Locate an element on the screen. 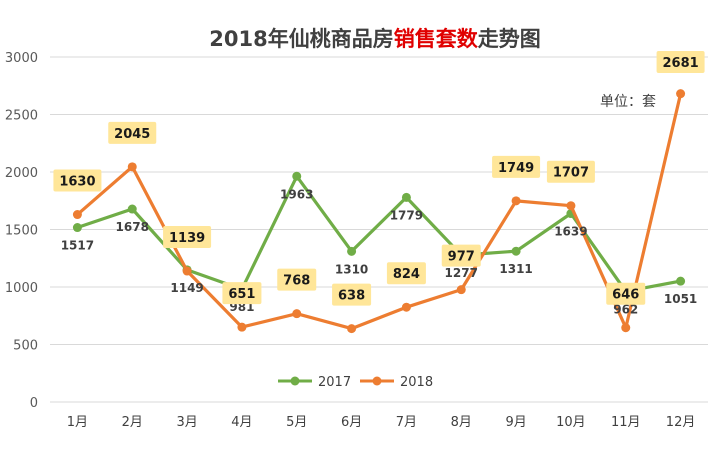  data-label-text: 768 is located at coordinates (296, 281).